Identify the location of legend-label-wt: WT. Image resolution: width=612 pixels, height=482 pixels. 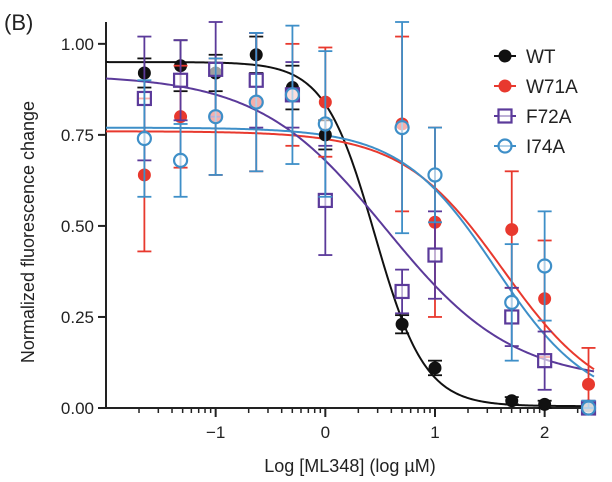
(541, 57).